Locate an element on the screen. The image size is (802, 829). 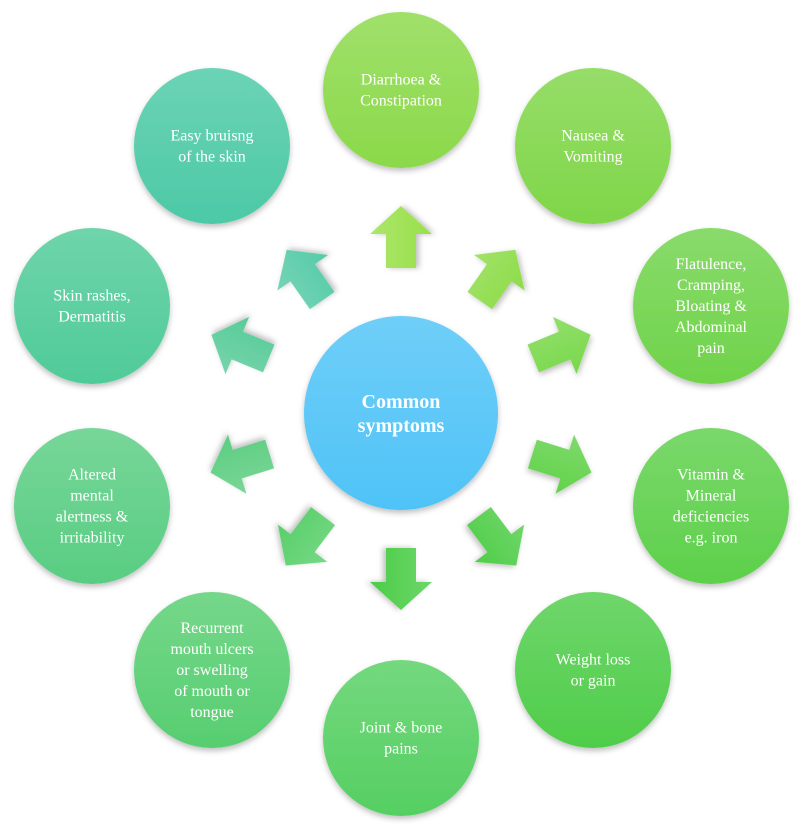
arrow-easy-bruising is located at coordinates (306, 279).